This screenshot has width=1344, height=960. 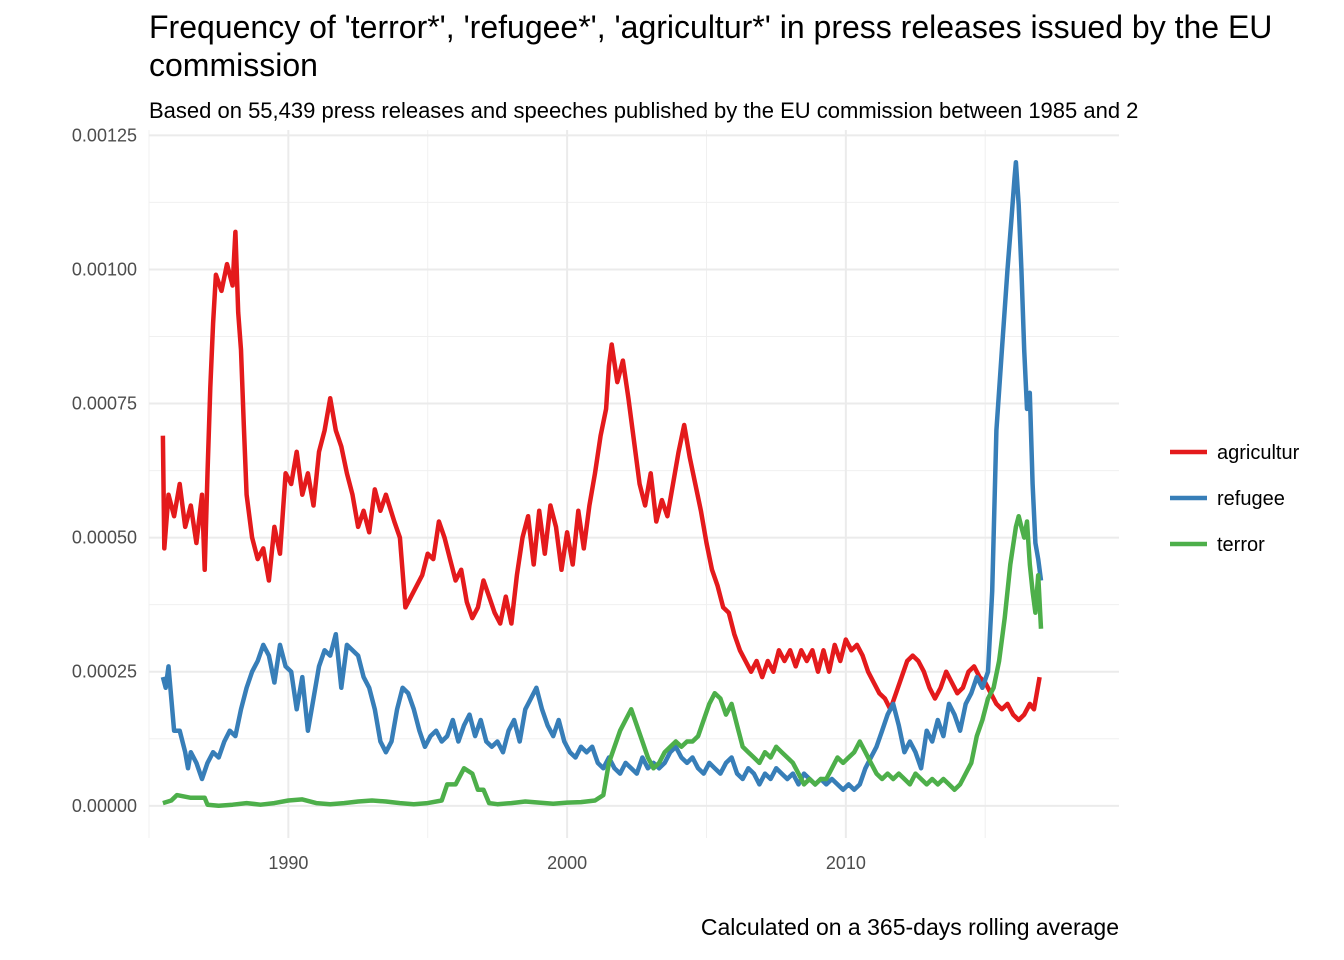 What do you see at coordinates (1241, 545) in the screenshot?
I see `legend-label-terror: terror` at bounding box center [1241, 545].